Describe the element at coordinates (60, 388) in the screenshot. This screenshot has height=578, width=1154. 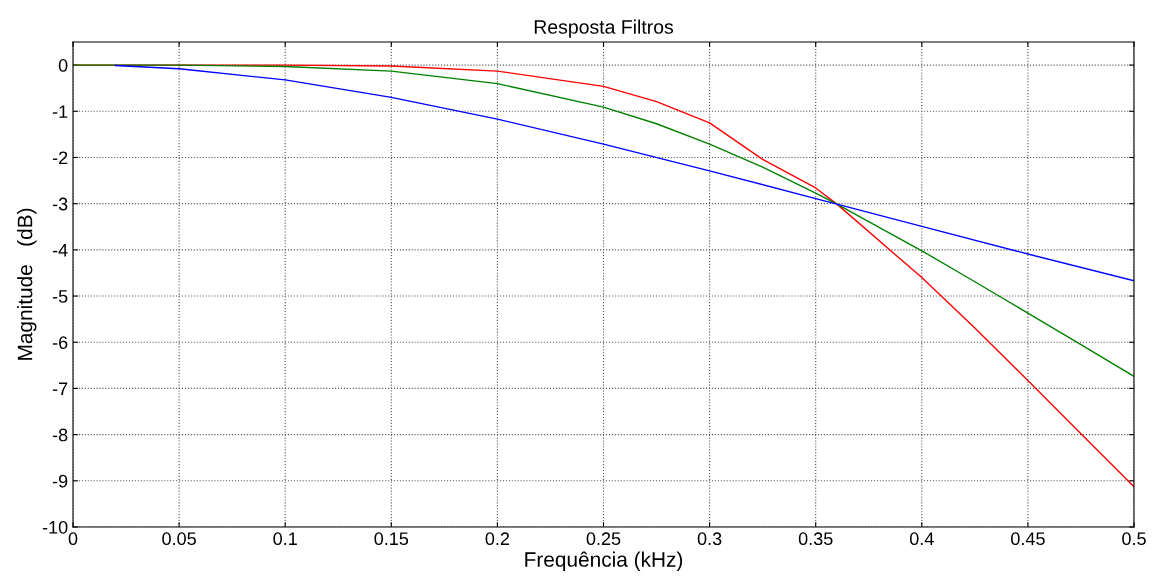
I see `y-tick-label: -7` at that location.